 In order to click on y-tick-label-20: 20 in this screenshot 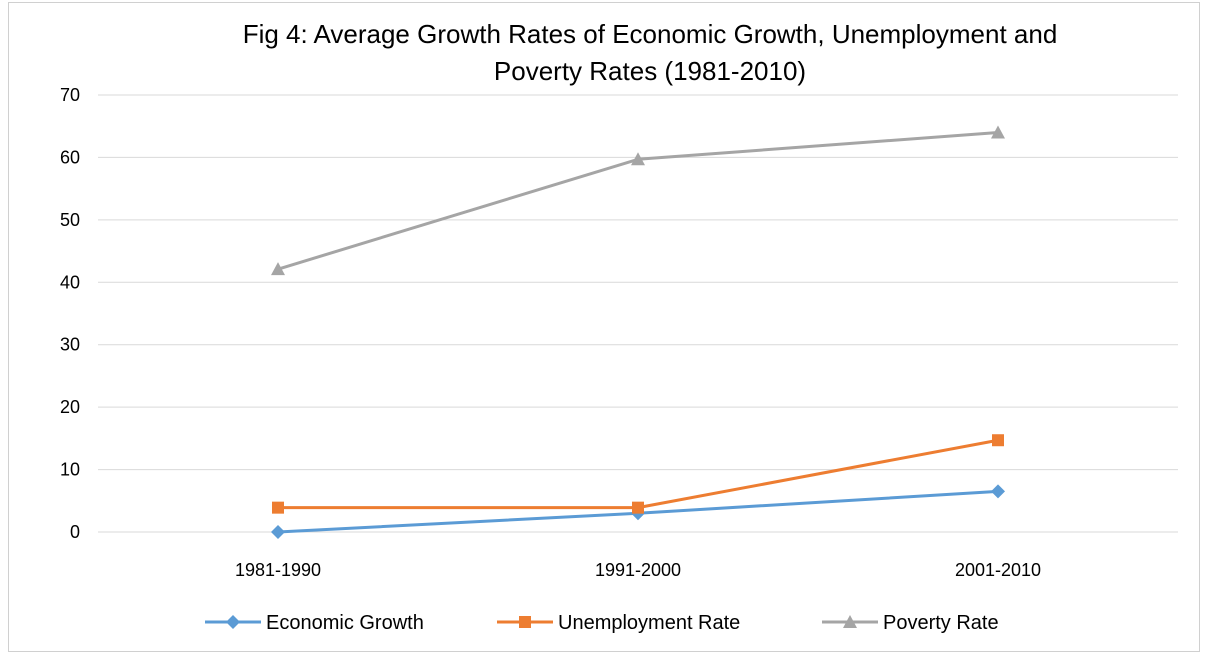, I will do `click(70, 407)`.